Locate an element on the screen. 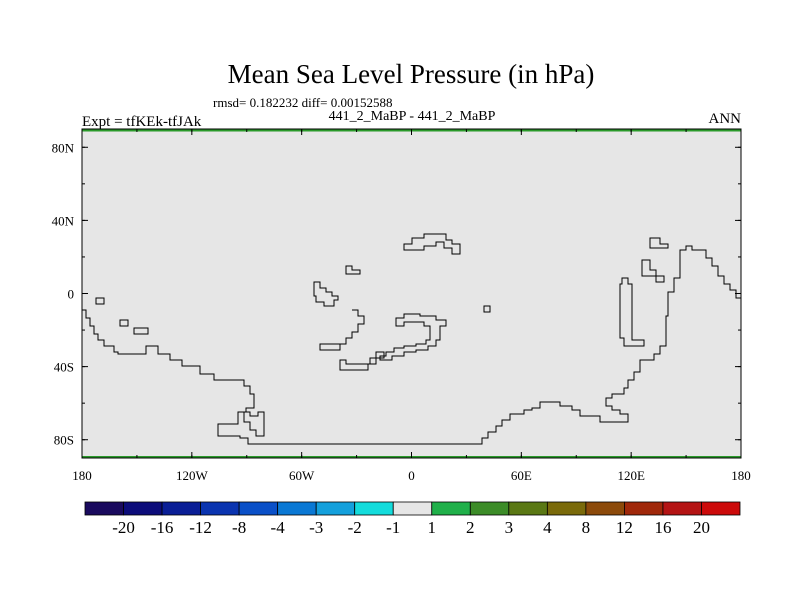 Image resolution: width=800 pixels, height=600 pixels. chart-title: Mean Sea Level Pressure (in hPa) is located at coordinates (411, 74).